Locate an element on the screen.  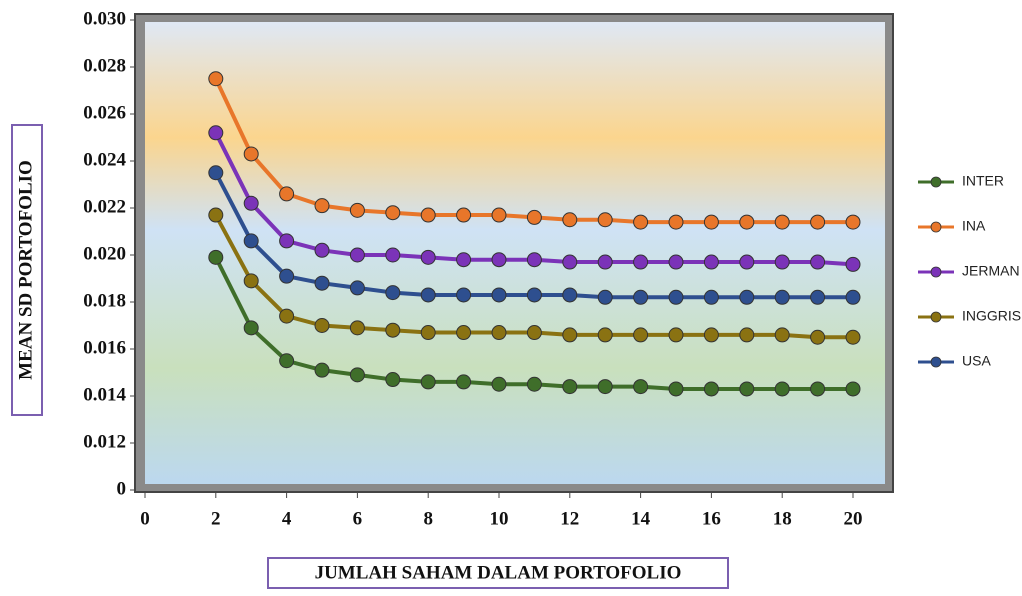
y-tick-label: 0.024 is located at coordinates (104, 159).